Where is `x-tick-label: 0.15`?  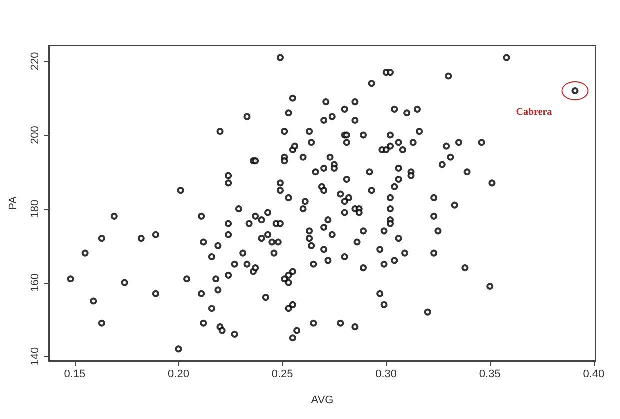
x-tick-label: 0.15 is located at coordinates (75, 374).